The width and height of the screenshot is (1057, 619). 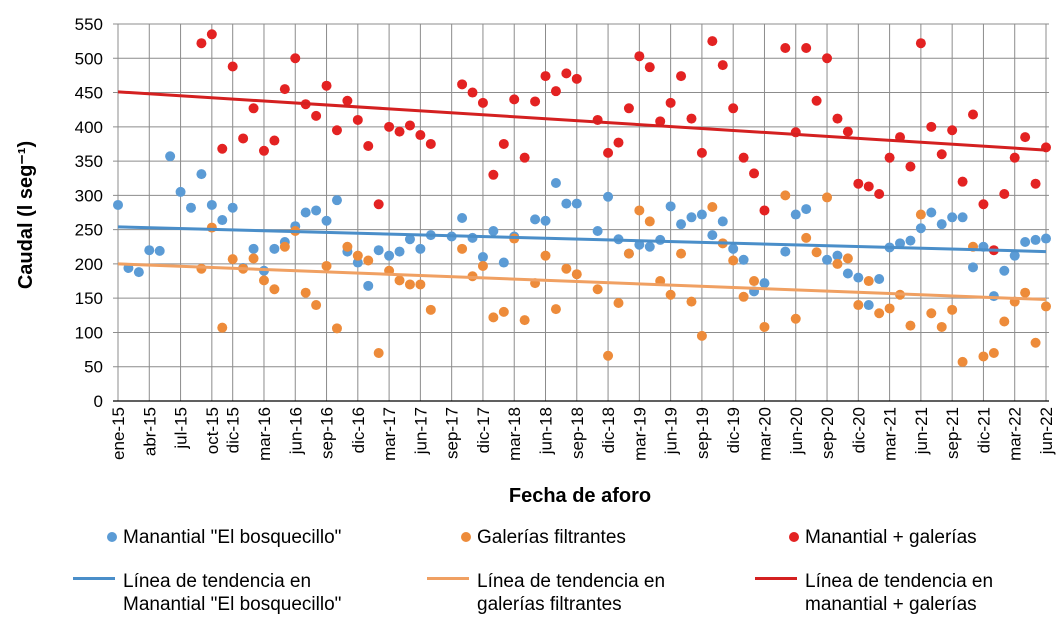 What do you see at coordinates (233, 430) in the screenshot?
I see `x-tick-label: dic-15` at bounding box center [233, 430].